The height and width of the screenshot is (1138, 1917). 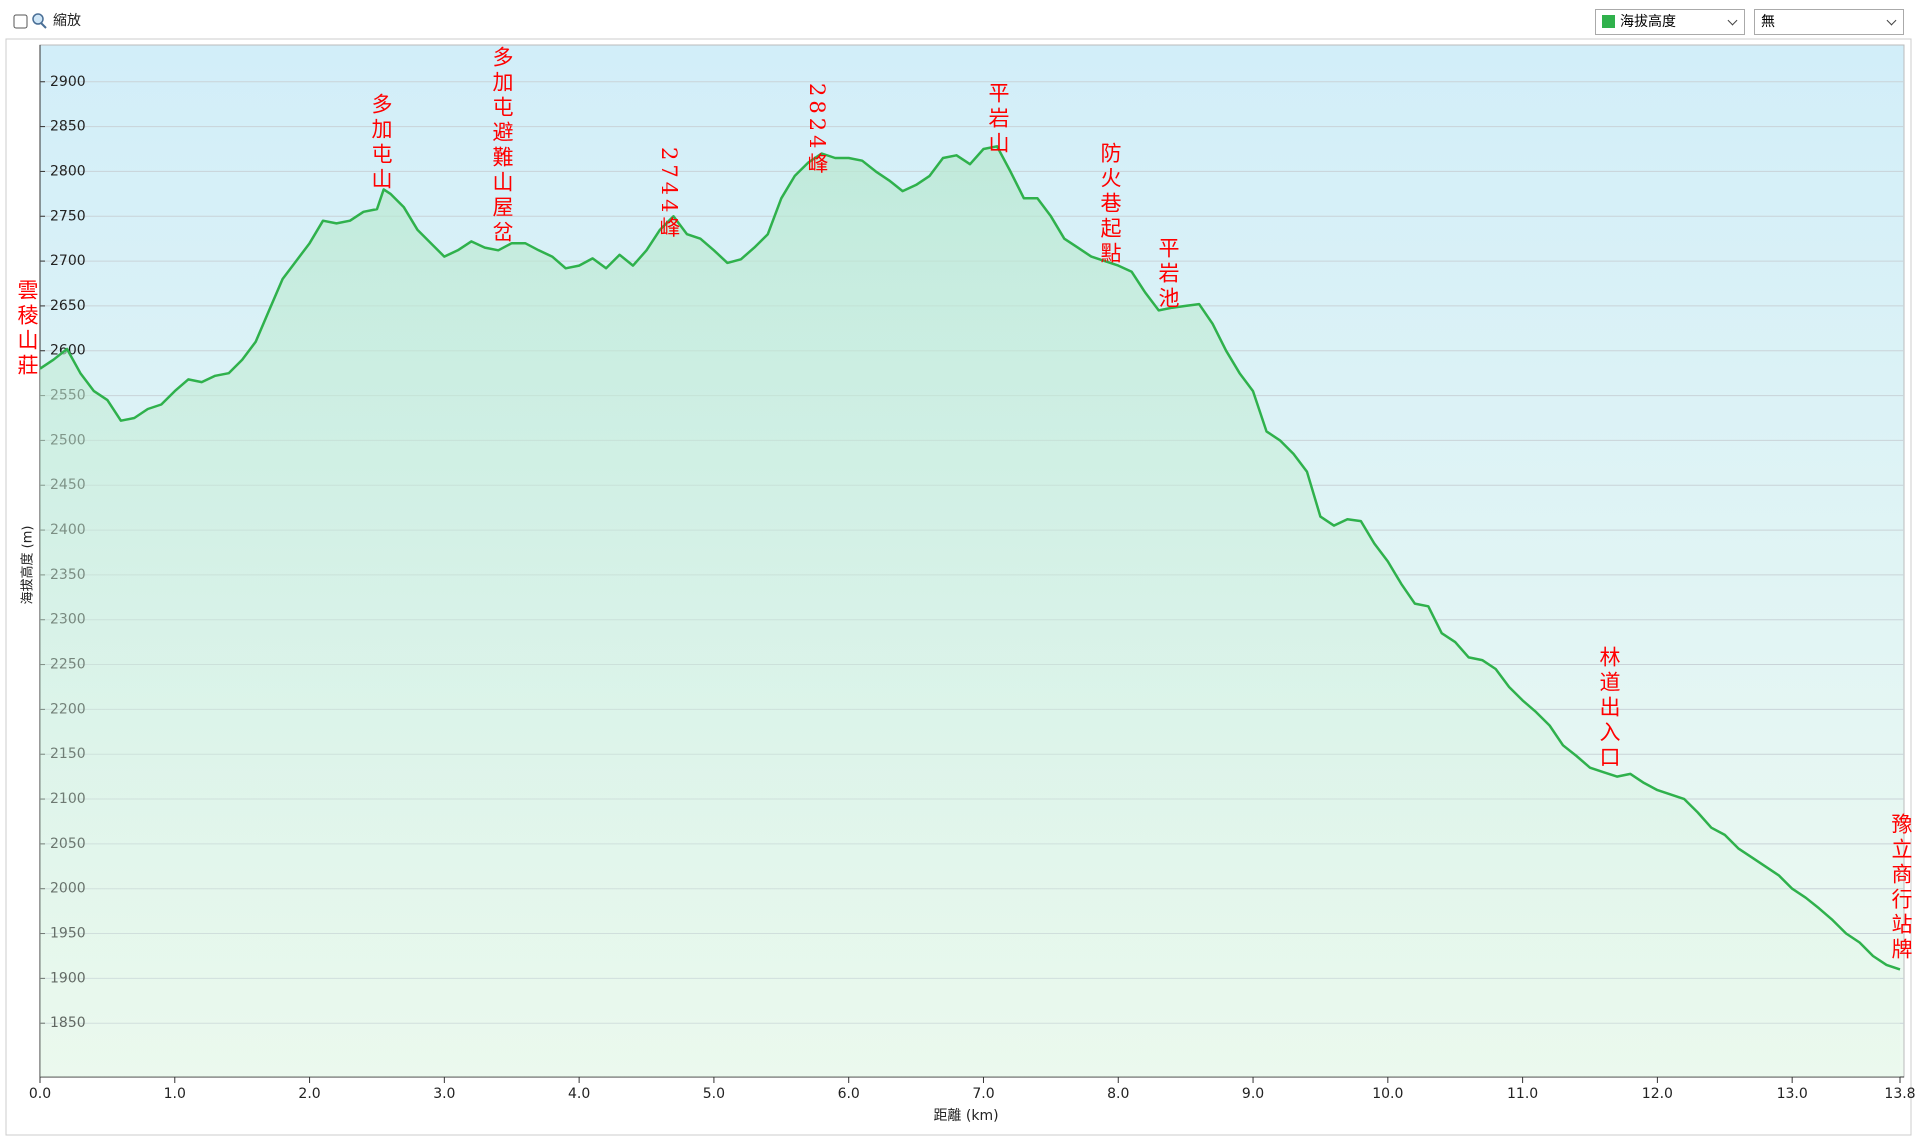 What do you see at coordinates (175, 1094) in the screenshot?
I see `x-tick-label: 1.0` at bounding box center [175, 1094].